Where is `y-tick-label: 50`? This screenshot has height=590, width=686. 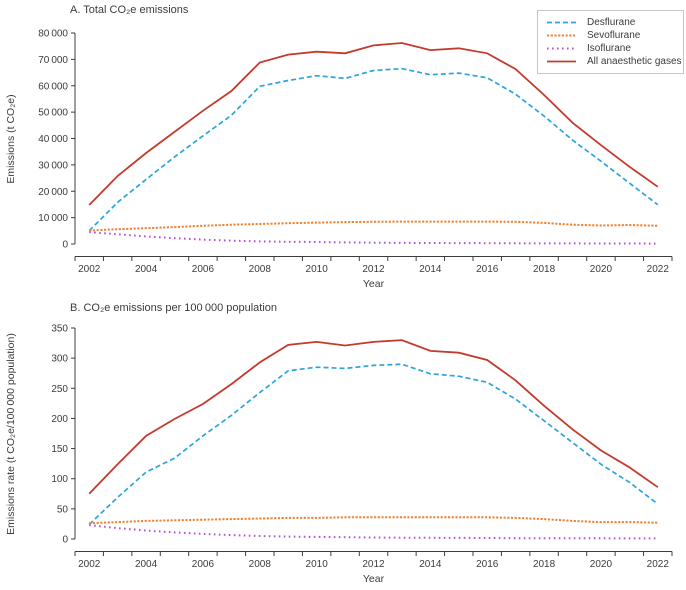 y-tick-label: 50 is located at coordinates (63, 509).